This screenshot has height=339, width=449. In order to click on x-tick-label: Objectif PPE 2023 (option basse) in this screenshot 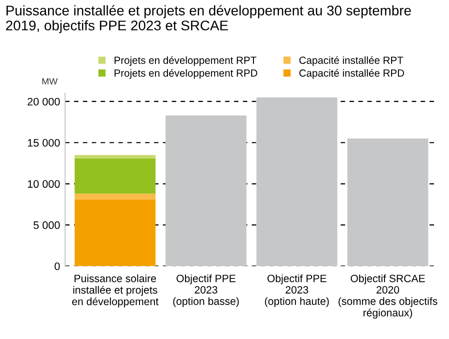, I will do `click(206, 291)`.